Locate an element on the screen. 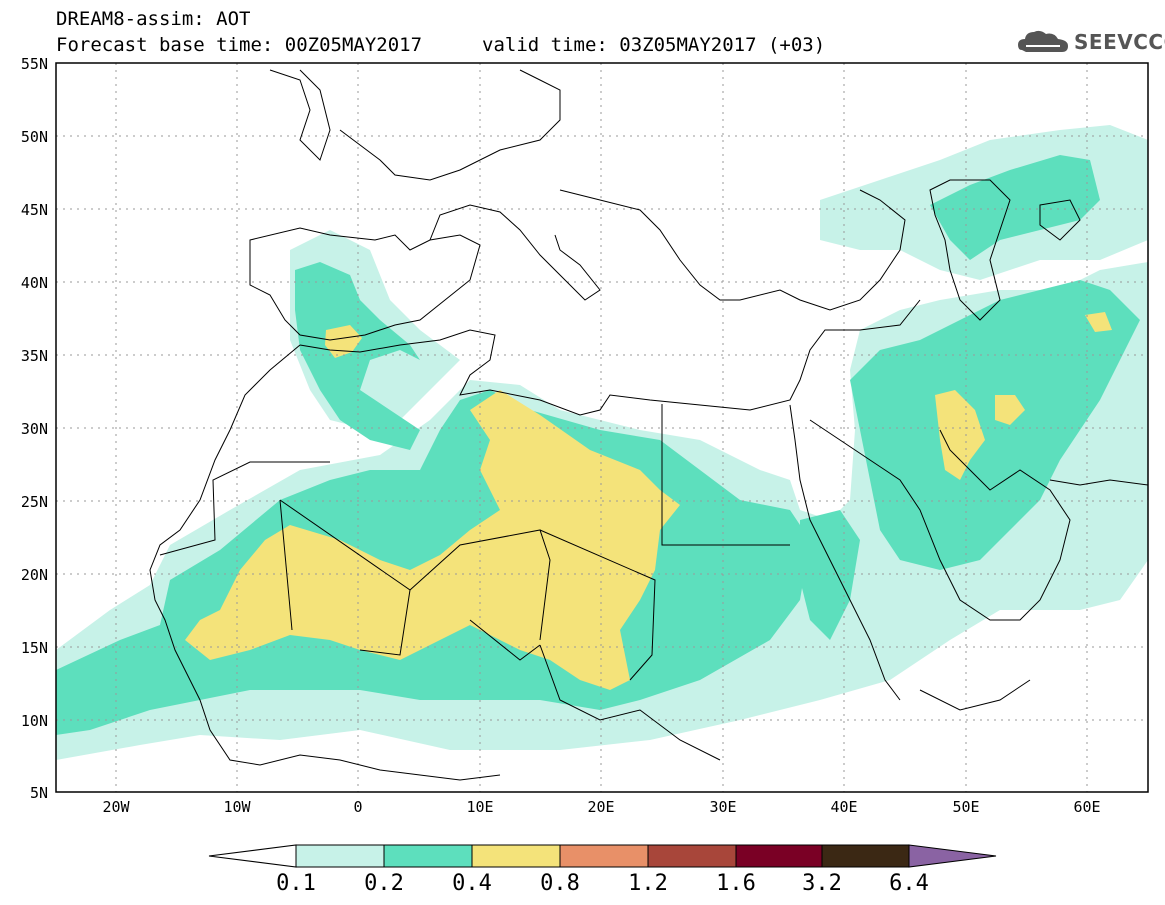  colorbar-bin-0.1-0.2 is located at coordinates (340, 856).